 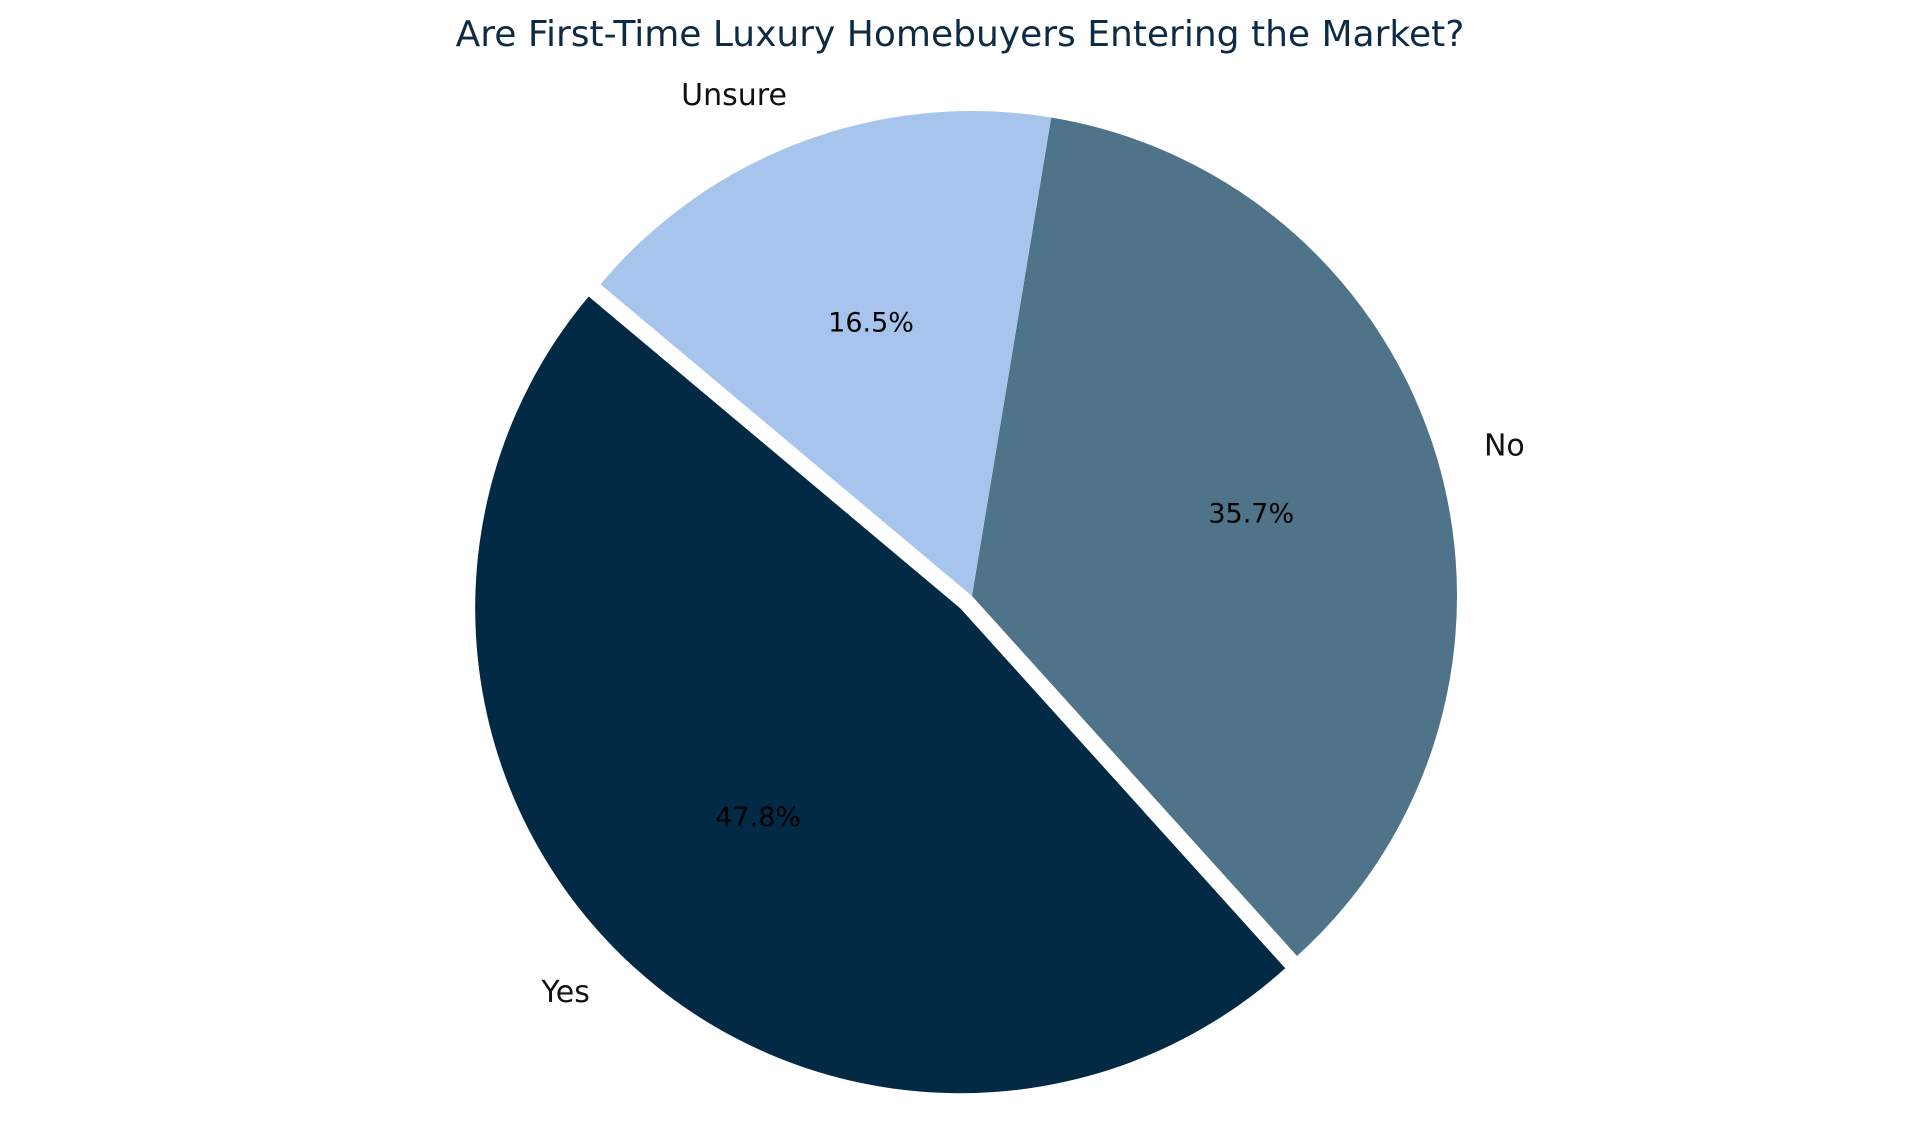 What do you see at coordinates (758, 817) in the screenshot?
I see `pct-label-yes: 47.8%` at bounding box center [758, 817].